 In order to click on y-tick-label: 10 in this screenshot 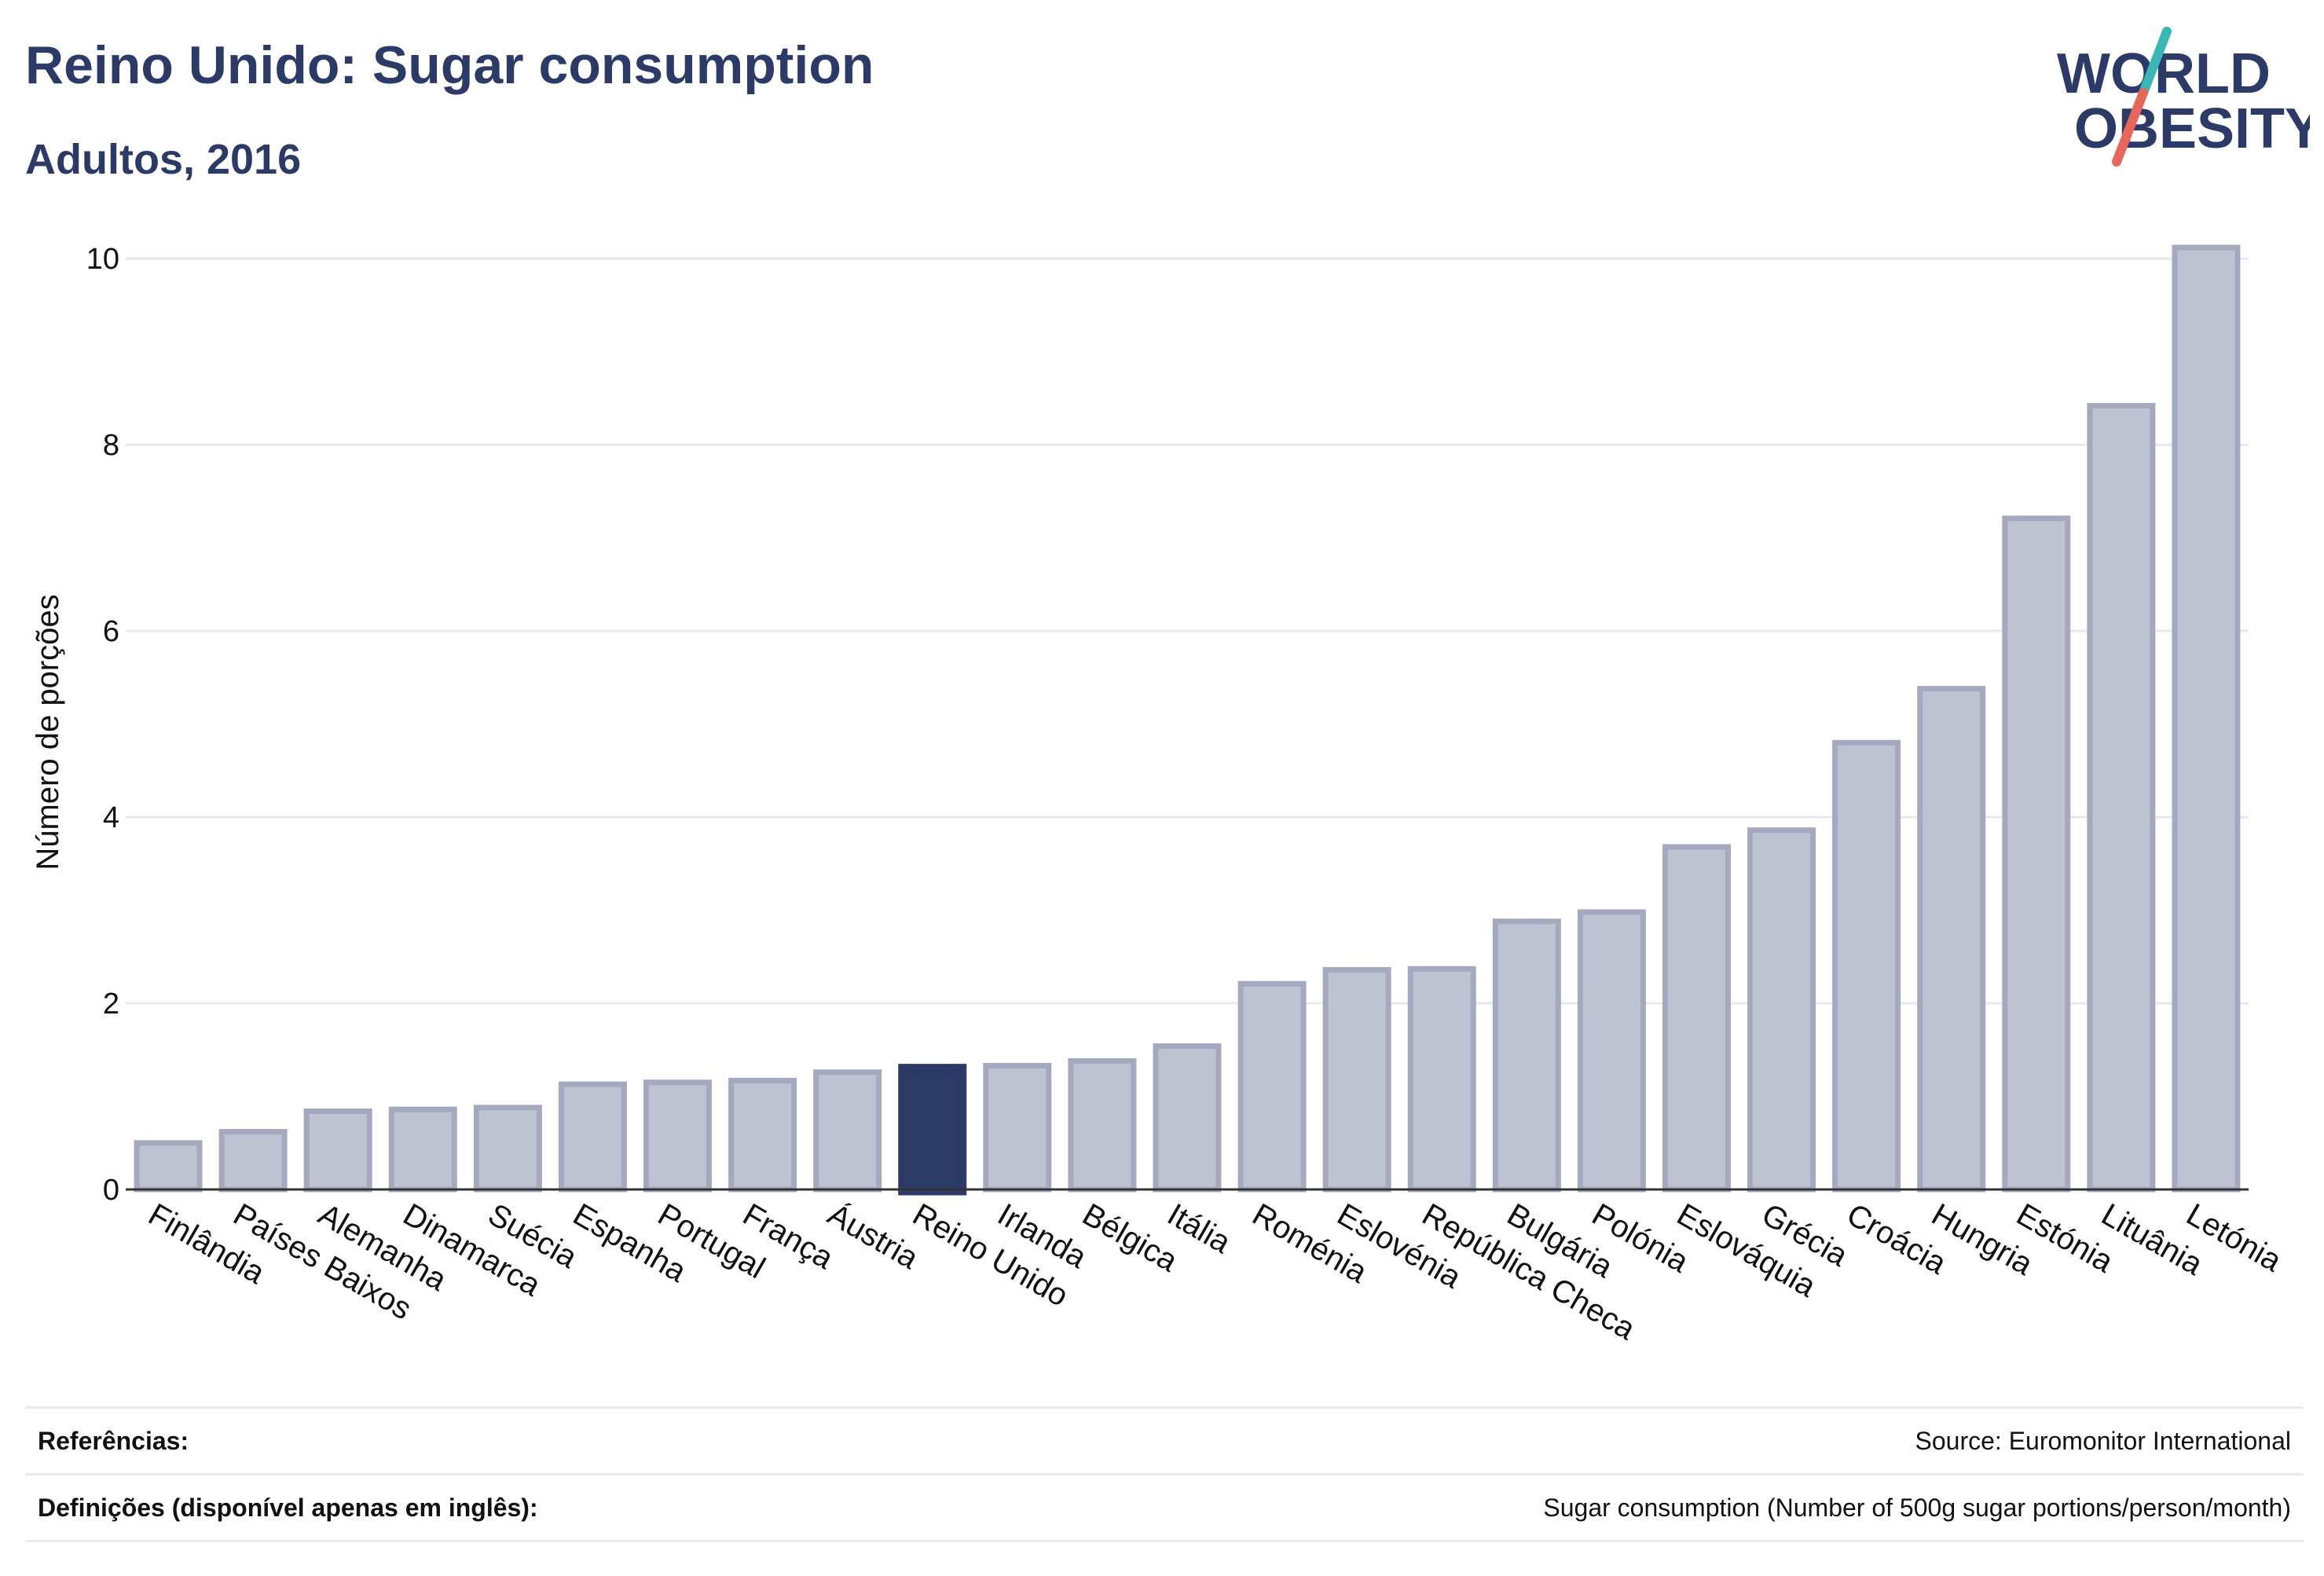, I will do `click(102, 259)`.